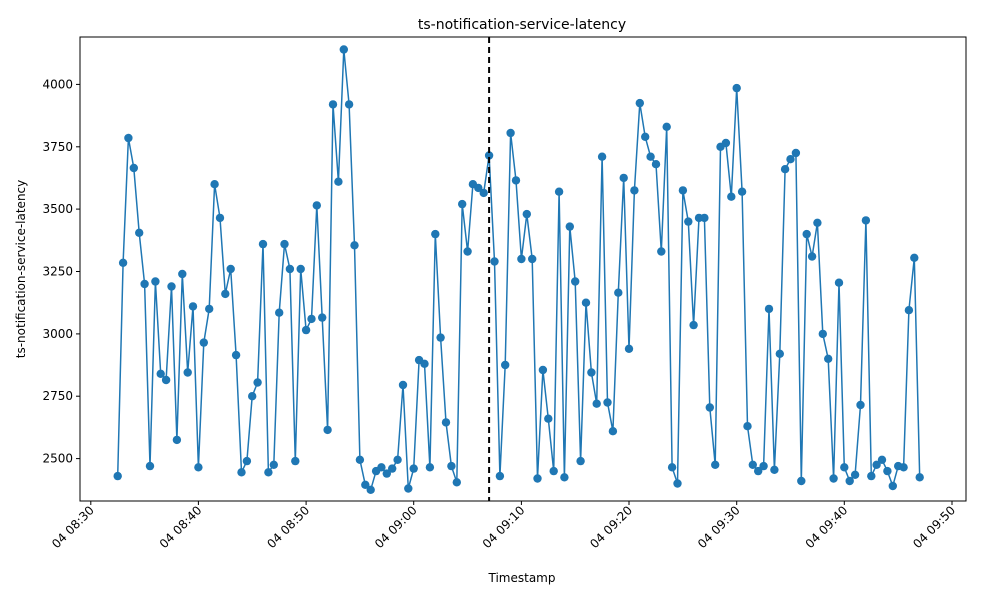 Image resolution: width=1000 pixels, height=600 pixels. Describe the element at coordinates (57, 147) in the screenshot. I see `y-tick-label: 3750` at that location.